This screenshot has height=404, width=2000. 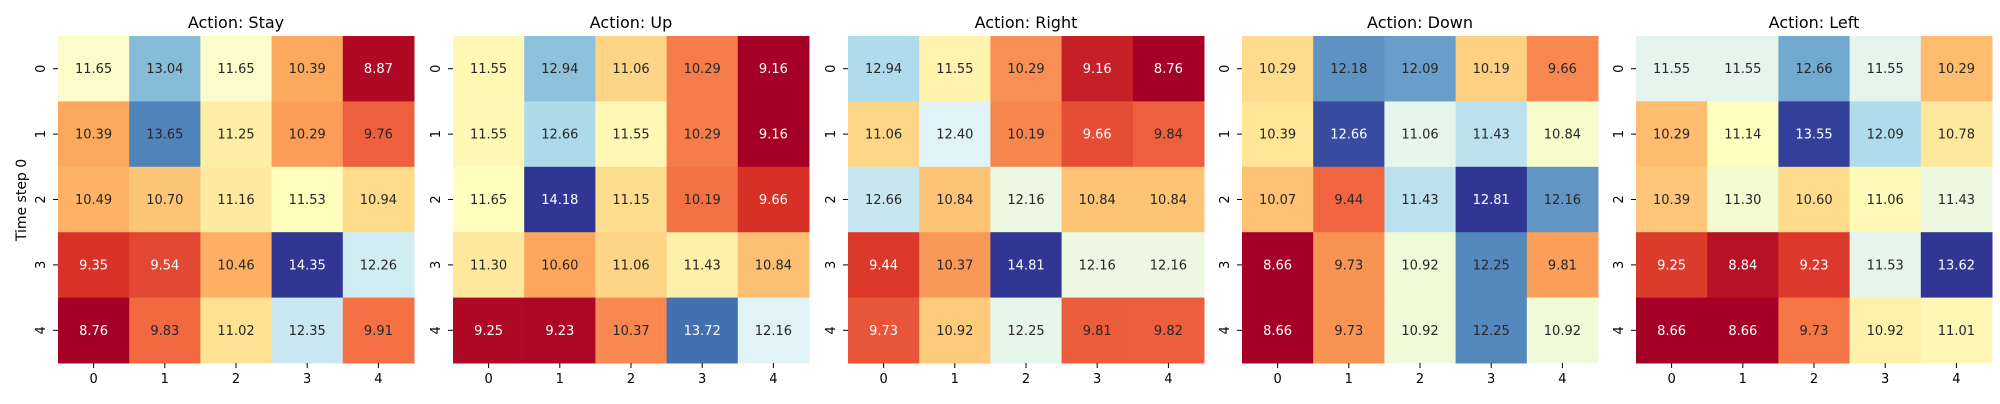 What do you see at coordinates (1026, 22) in the screenshot?
I see `panel-title: Action: Right` at bounding box center [1026, 22].